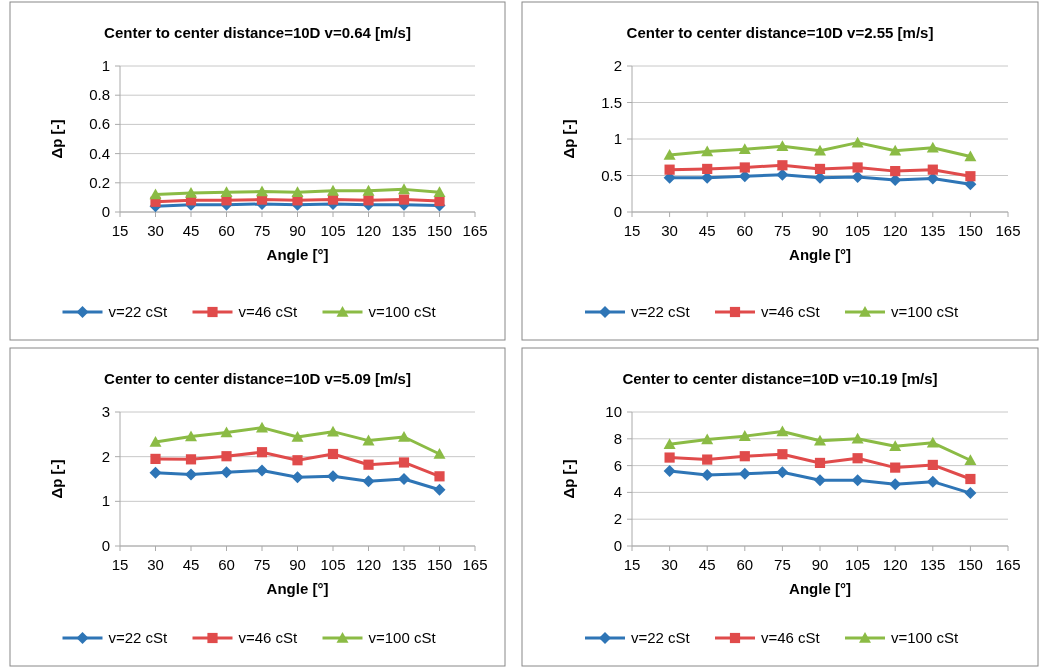 The width and height of the screenshot is (1042, 669). I want to click on y-tick-label: 6, so click(617, 465).